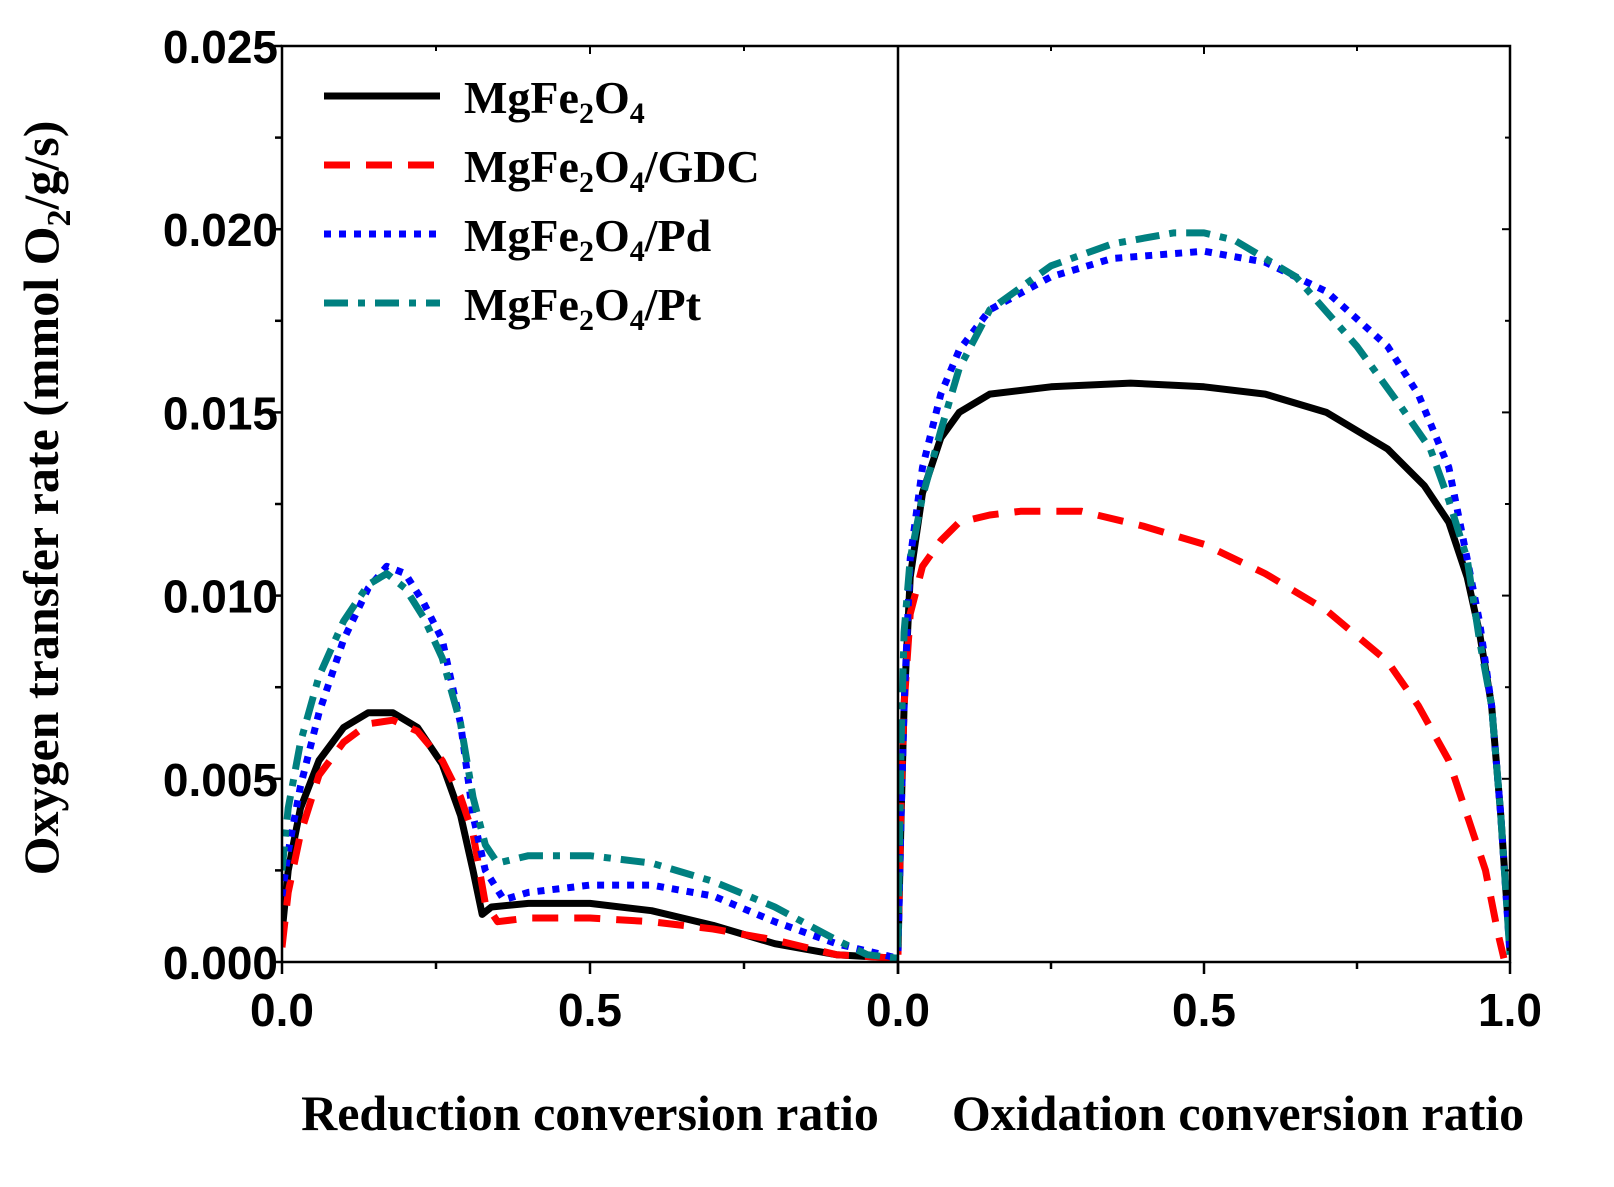 This screenshot has width=1614, height=1187. I want to click on series-line-2-oxidation, so click(1203, 733).